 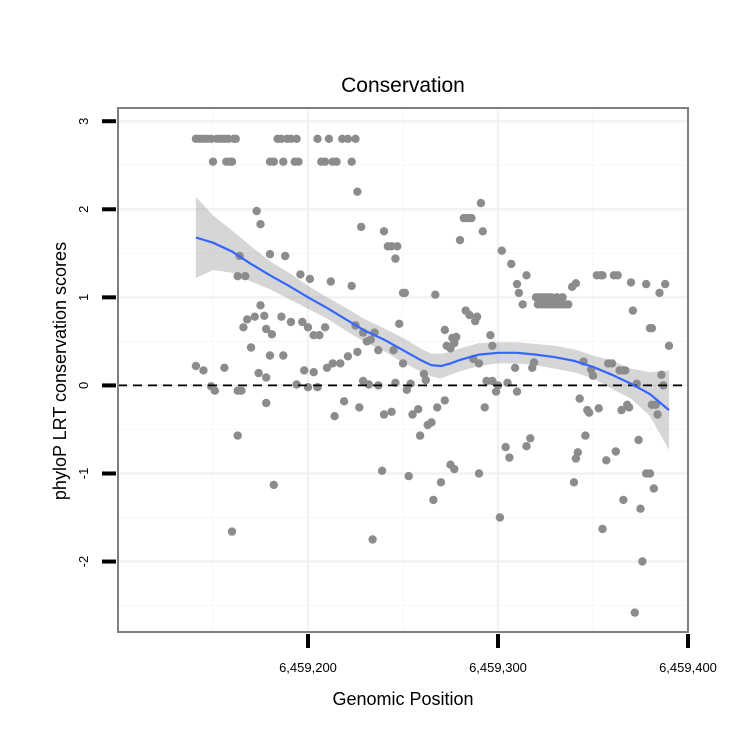 What do you see at coordinates (96, 343) in the screenshot?
I see `y-axis-ticks: -2 -1 0 1 2 3` at bounding box center [96, 343].